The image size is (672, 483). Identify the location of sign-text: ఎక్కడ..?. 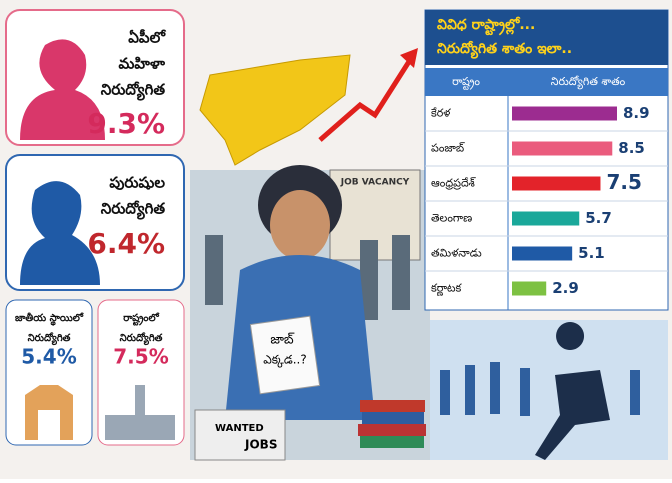
(284, 361).